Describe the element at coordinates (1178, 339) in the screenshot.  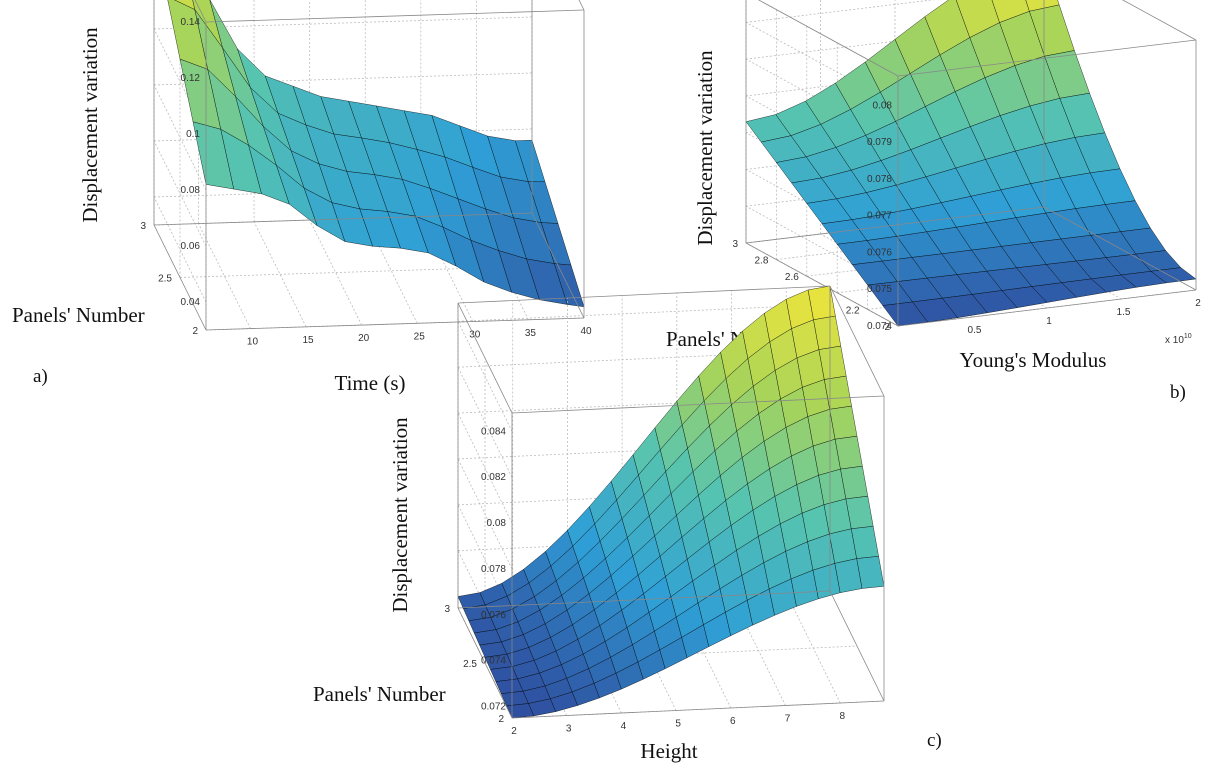
I see `panel-b-xscale: x 1010` at that location.